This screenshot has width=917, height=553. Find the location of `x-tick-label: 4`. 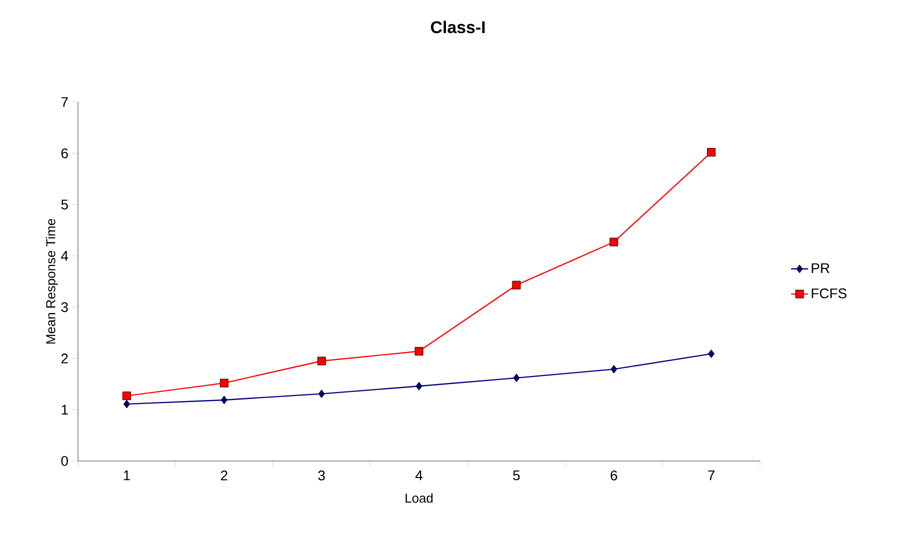

x-tick-label: 4 is located at coordinates (418, 475).